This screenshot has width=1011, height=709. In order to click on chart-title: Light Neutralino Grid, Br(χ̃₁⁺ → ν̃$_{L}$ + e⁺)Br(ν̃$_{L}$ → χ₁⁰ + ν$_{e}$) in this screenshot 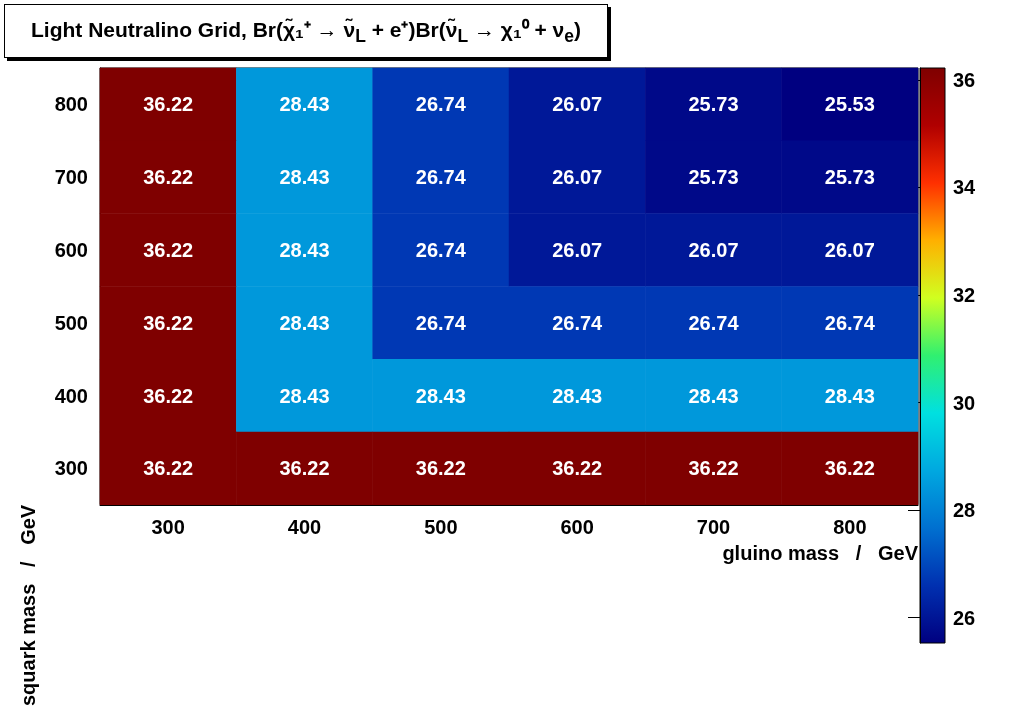, I will do `click(306, 31)`.